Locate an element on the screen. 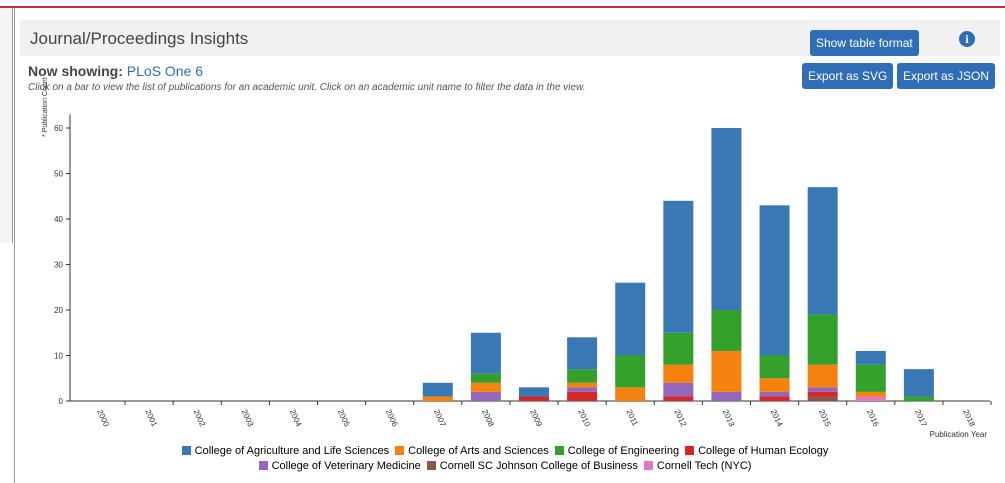  x-tick-label: 2000 is located at coordinates (103, 418).